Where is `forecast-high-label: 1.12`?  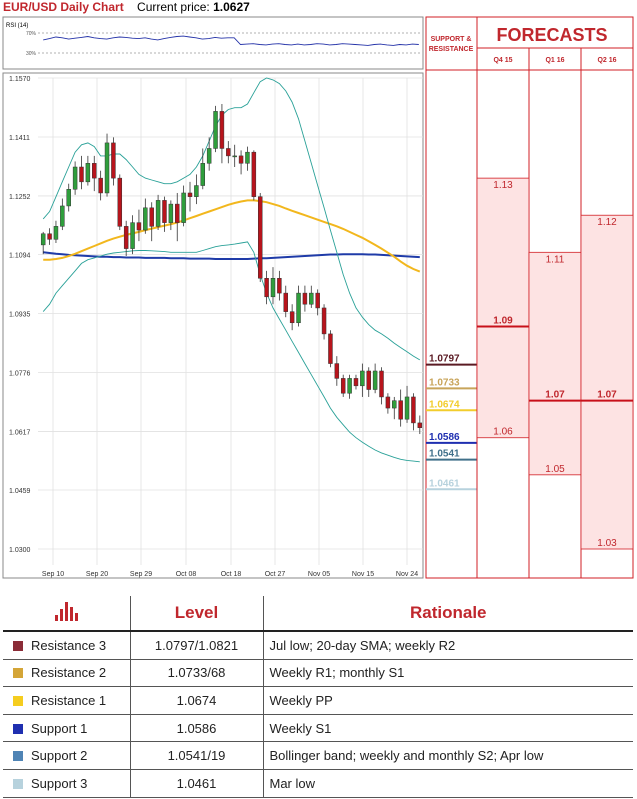
forecast-high-label: 1.12 is located at coordinates (607, 222).